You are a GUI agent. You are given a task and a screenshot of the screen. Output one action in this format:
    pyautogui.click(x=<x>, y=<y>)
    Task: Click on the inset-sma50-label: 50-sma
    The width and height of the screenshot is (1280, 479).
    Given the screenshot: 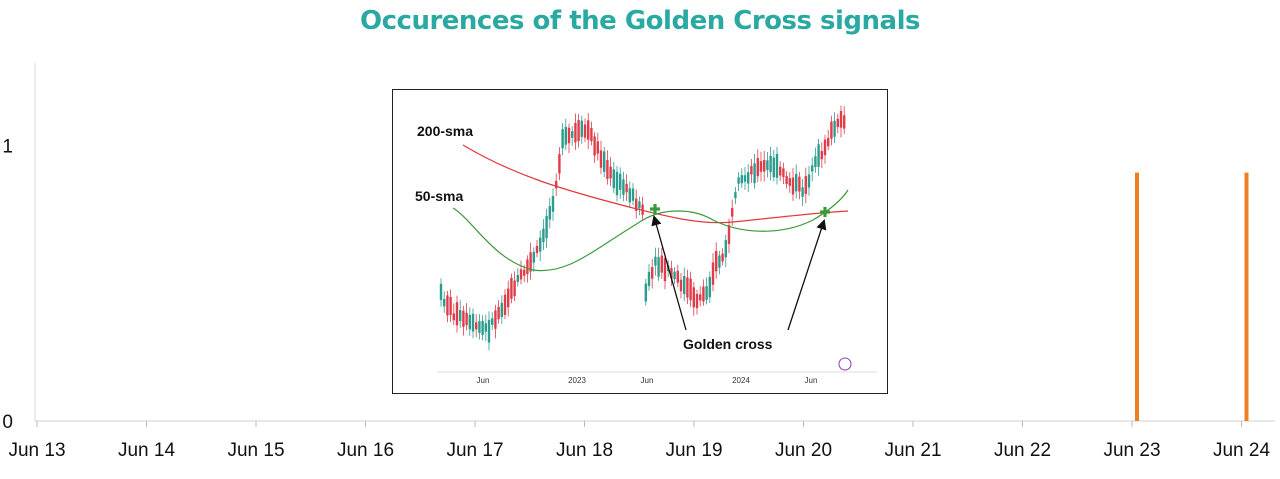 What is the action you would take?
    pyautogui.click(x=439, y=196)
    